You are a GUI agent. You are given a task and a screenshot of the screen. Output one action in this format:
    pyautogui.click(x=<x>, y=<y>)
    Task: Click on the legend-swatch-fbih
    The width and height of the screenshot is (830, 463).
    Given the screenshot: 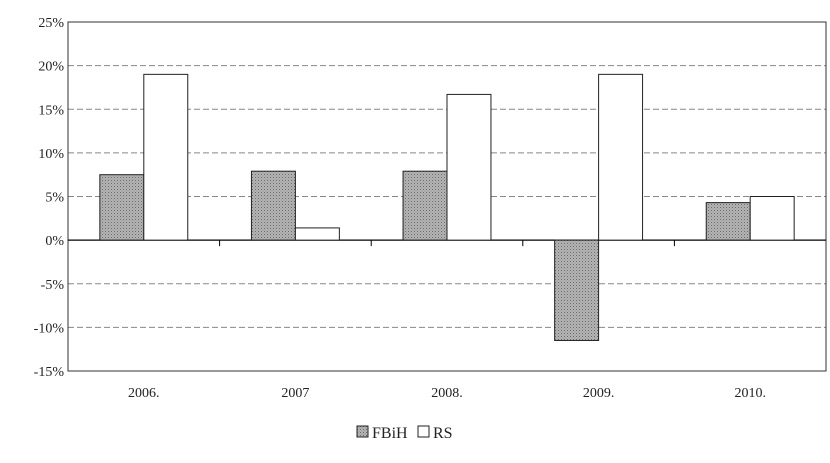 What is the action you would take?
    pyautogui.click(x=362, y=431)
    